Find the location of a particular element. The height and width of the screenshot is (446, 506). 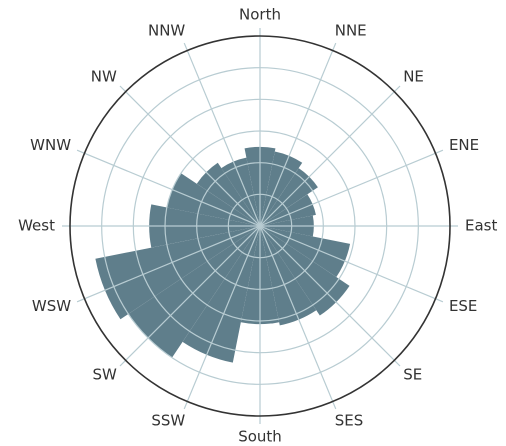

angle-label: NW is located at coordinates (104, 76).